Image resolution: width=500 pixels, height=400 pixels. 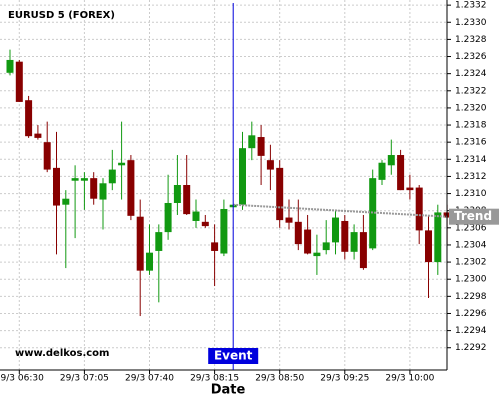 I want to click on event-label-bg, so click(x=233, y=356).